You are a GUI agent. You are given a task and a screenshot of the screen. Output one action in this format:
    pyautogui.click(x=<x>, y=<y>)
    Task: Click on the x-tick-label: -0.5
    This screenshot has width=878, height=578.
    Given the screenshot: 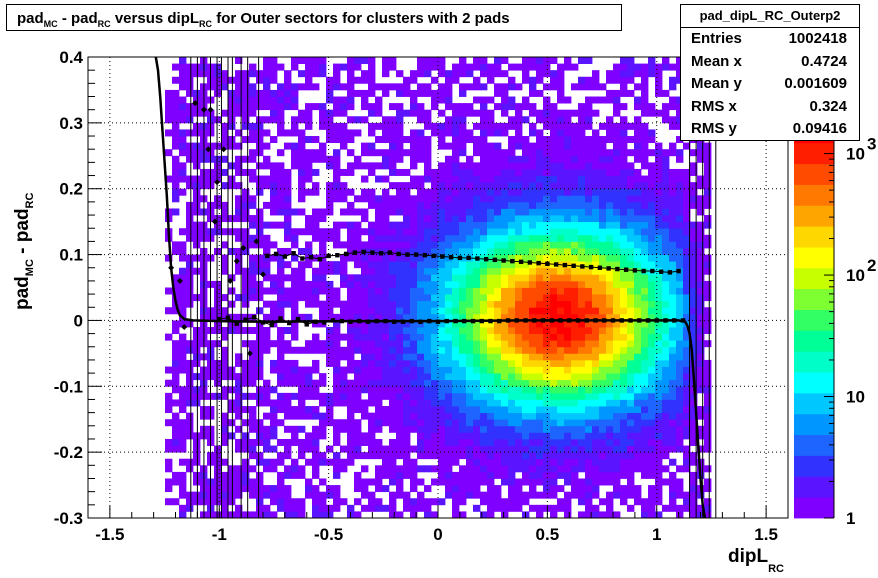 What is the action you would take?
    pyautogui.click(x=328, y=534)
    